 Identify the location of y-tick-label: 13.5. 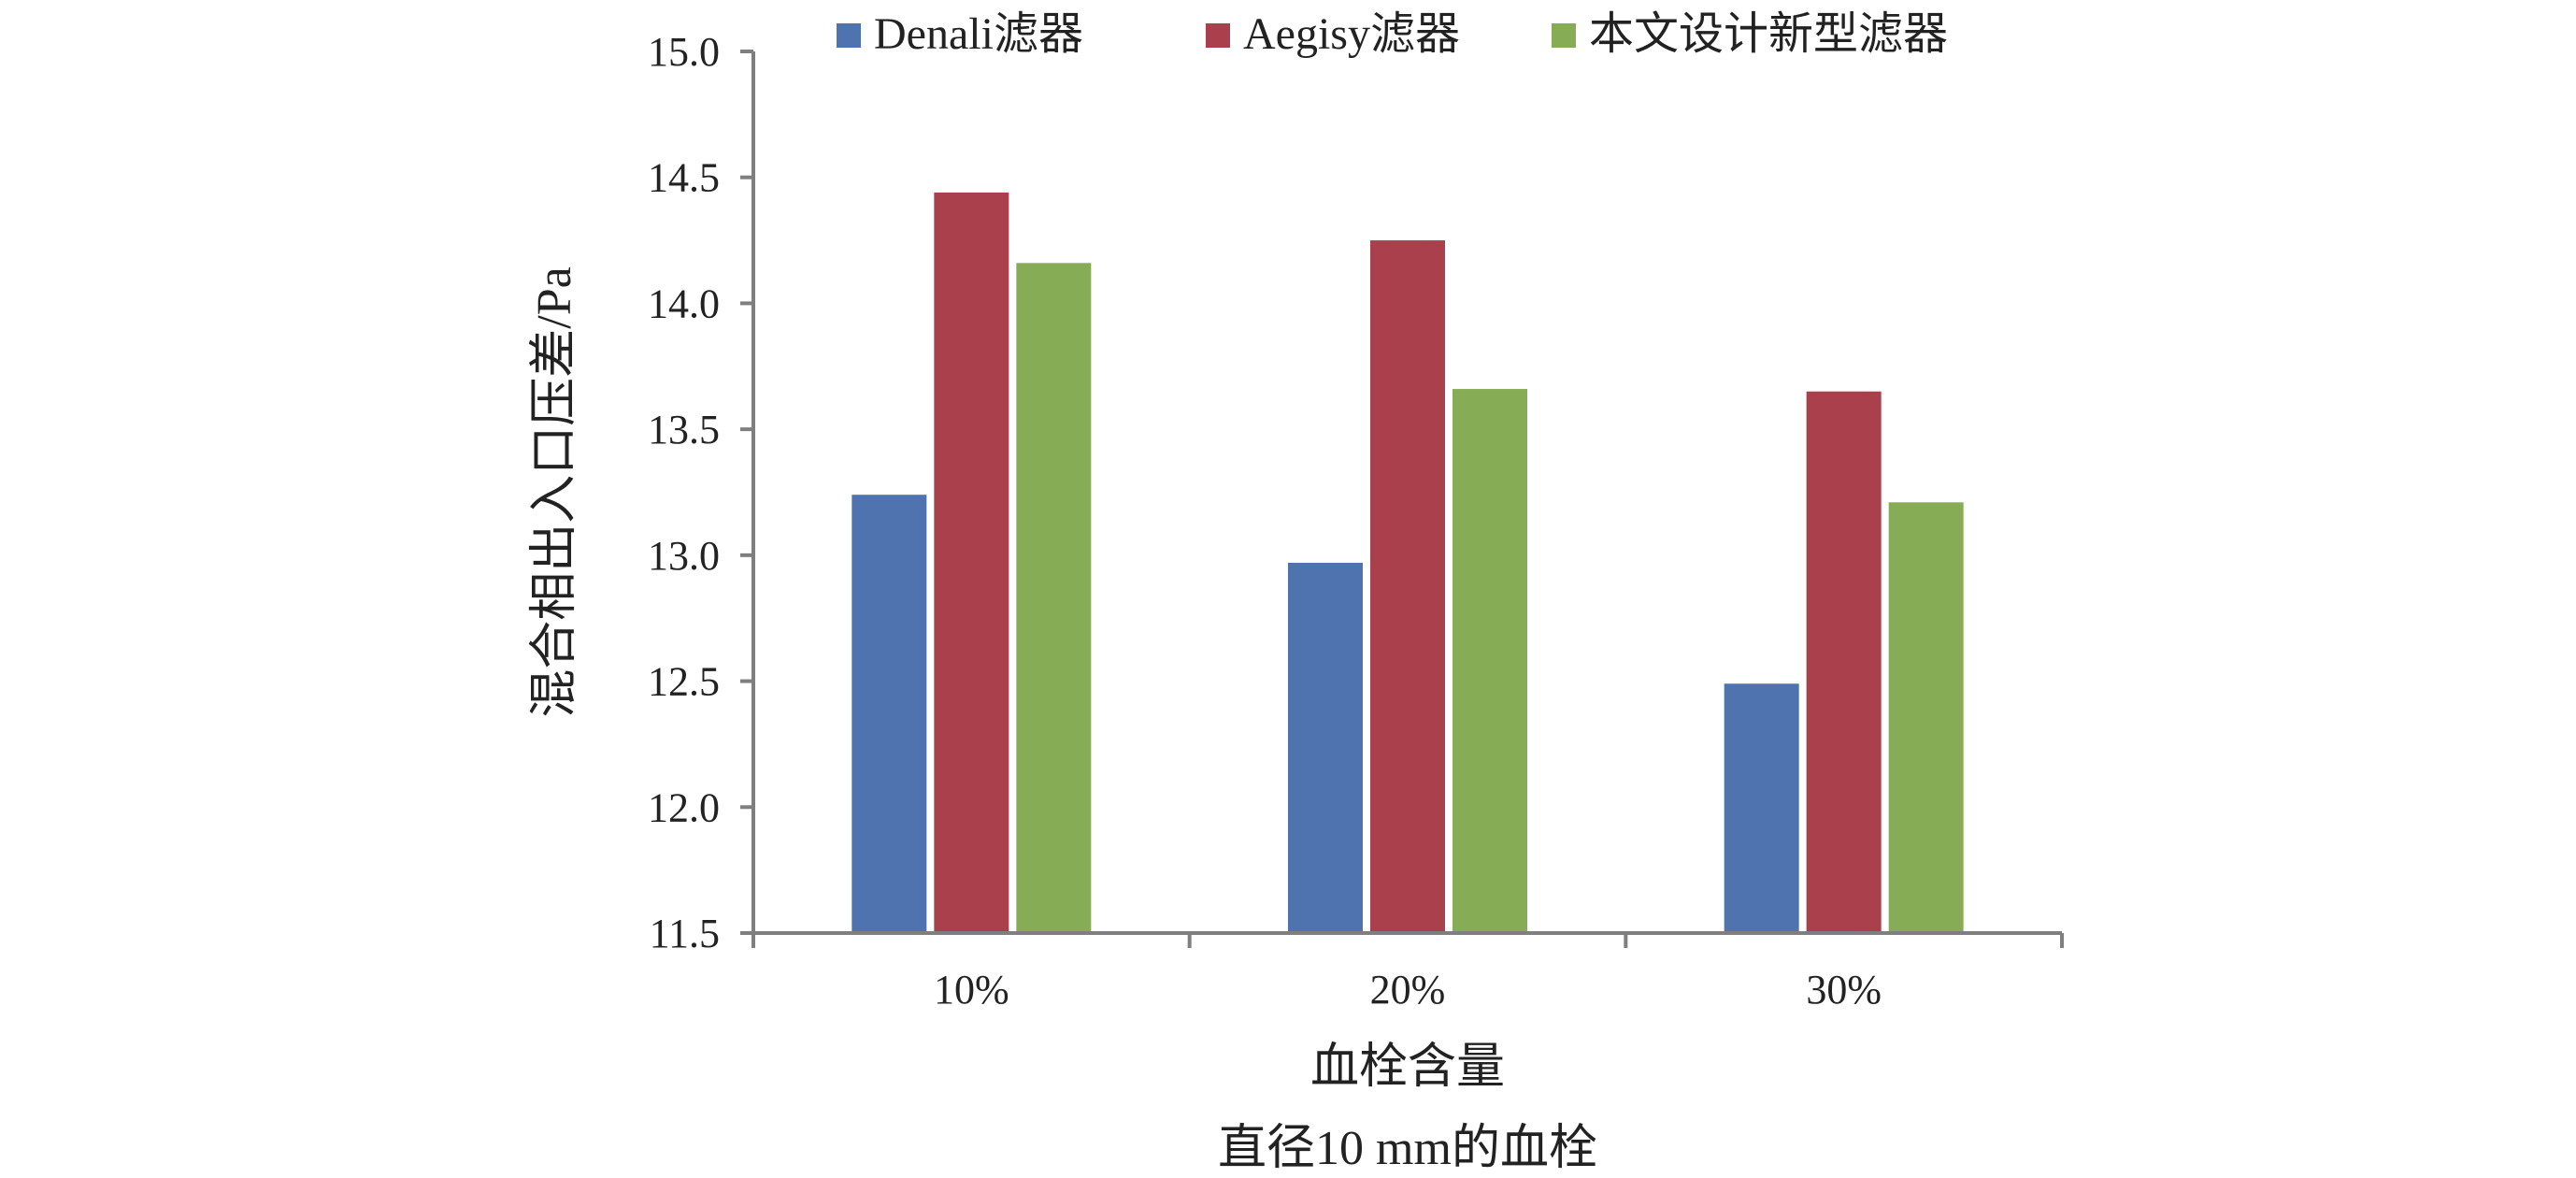
(684, 430).